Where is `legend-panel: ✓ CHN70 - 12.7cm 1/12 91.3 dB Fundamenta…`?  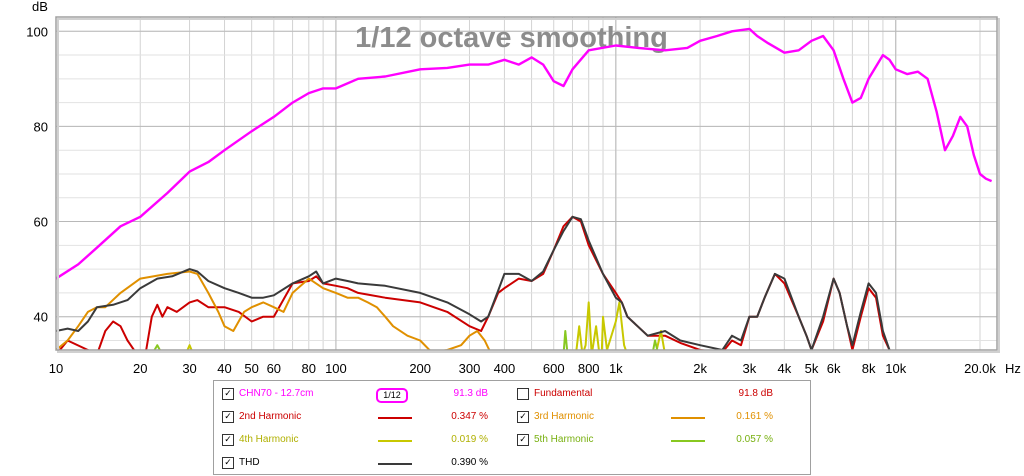 legend-panel: ✓ CHN70 - 12.7cm 1/12 91.3 dB Fundamenta… is located at coordinates (512, 427).